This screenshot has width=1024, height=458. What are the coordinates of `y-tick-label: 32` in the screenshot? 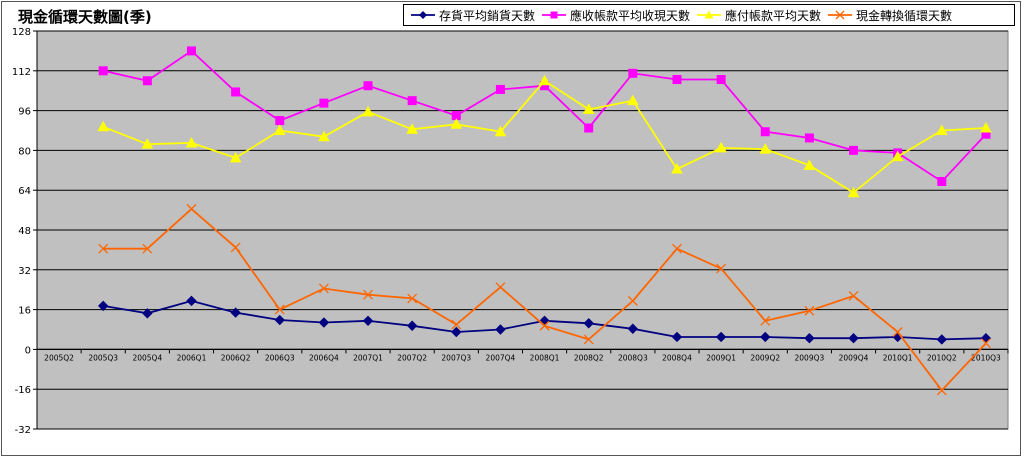 It's located at (24, 271).